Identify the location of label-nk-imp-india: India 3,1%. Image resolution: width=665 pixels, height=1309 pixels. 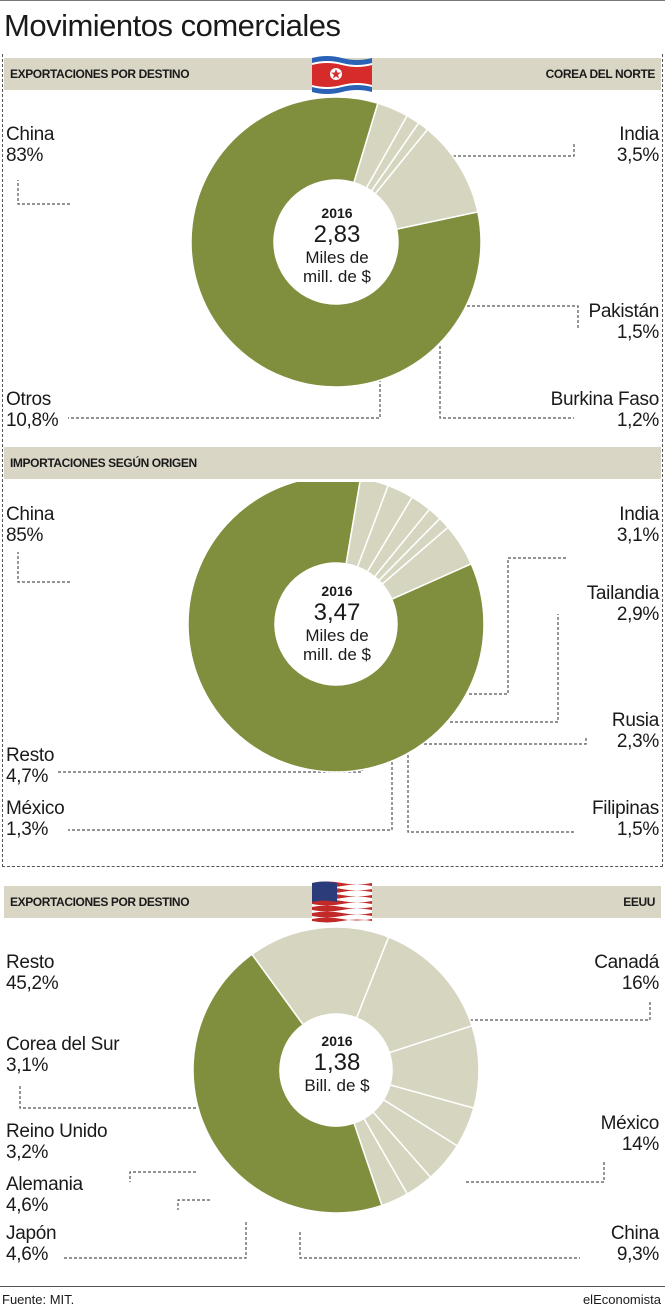
(638, 525).